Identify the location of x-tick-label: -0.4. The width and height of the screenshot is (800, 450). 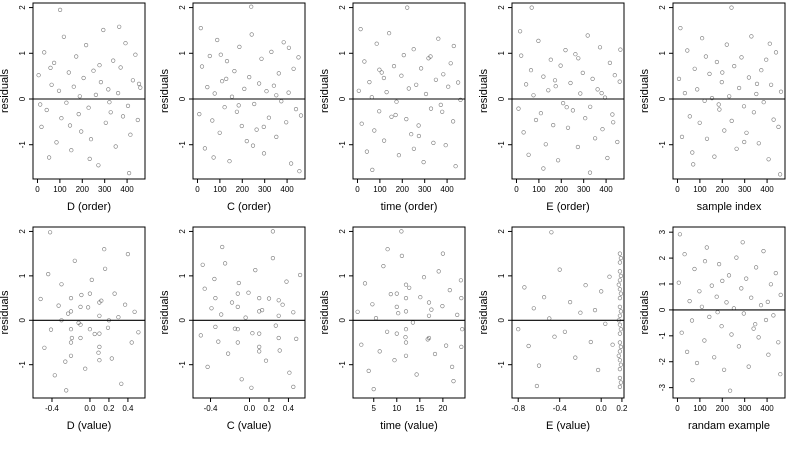
(560, 408).